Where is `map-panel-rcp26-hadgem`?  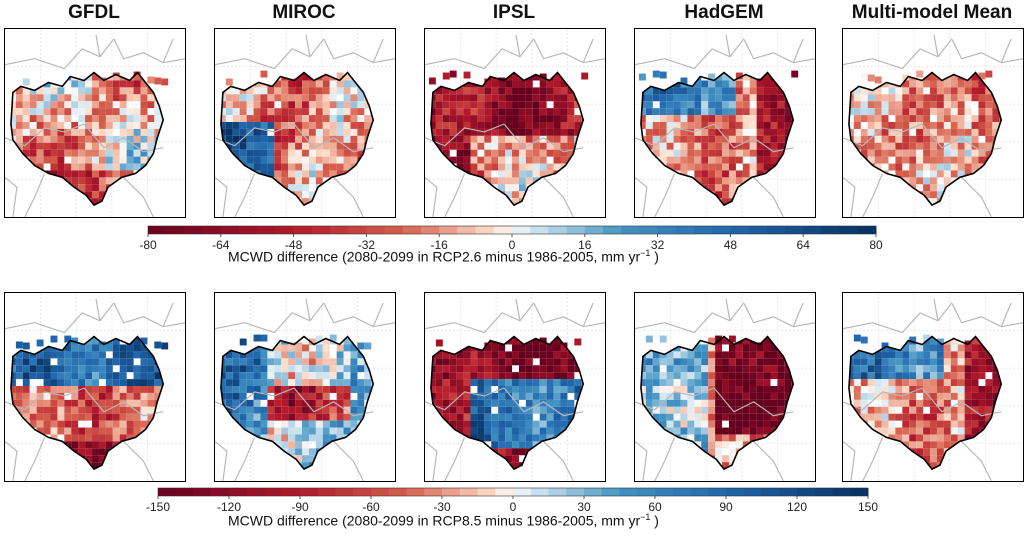
map-panel-rcp26-hadgem is located at coordinates (725, 123).